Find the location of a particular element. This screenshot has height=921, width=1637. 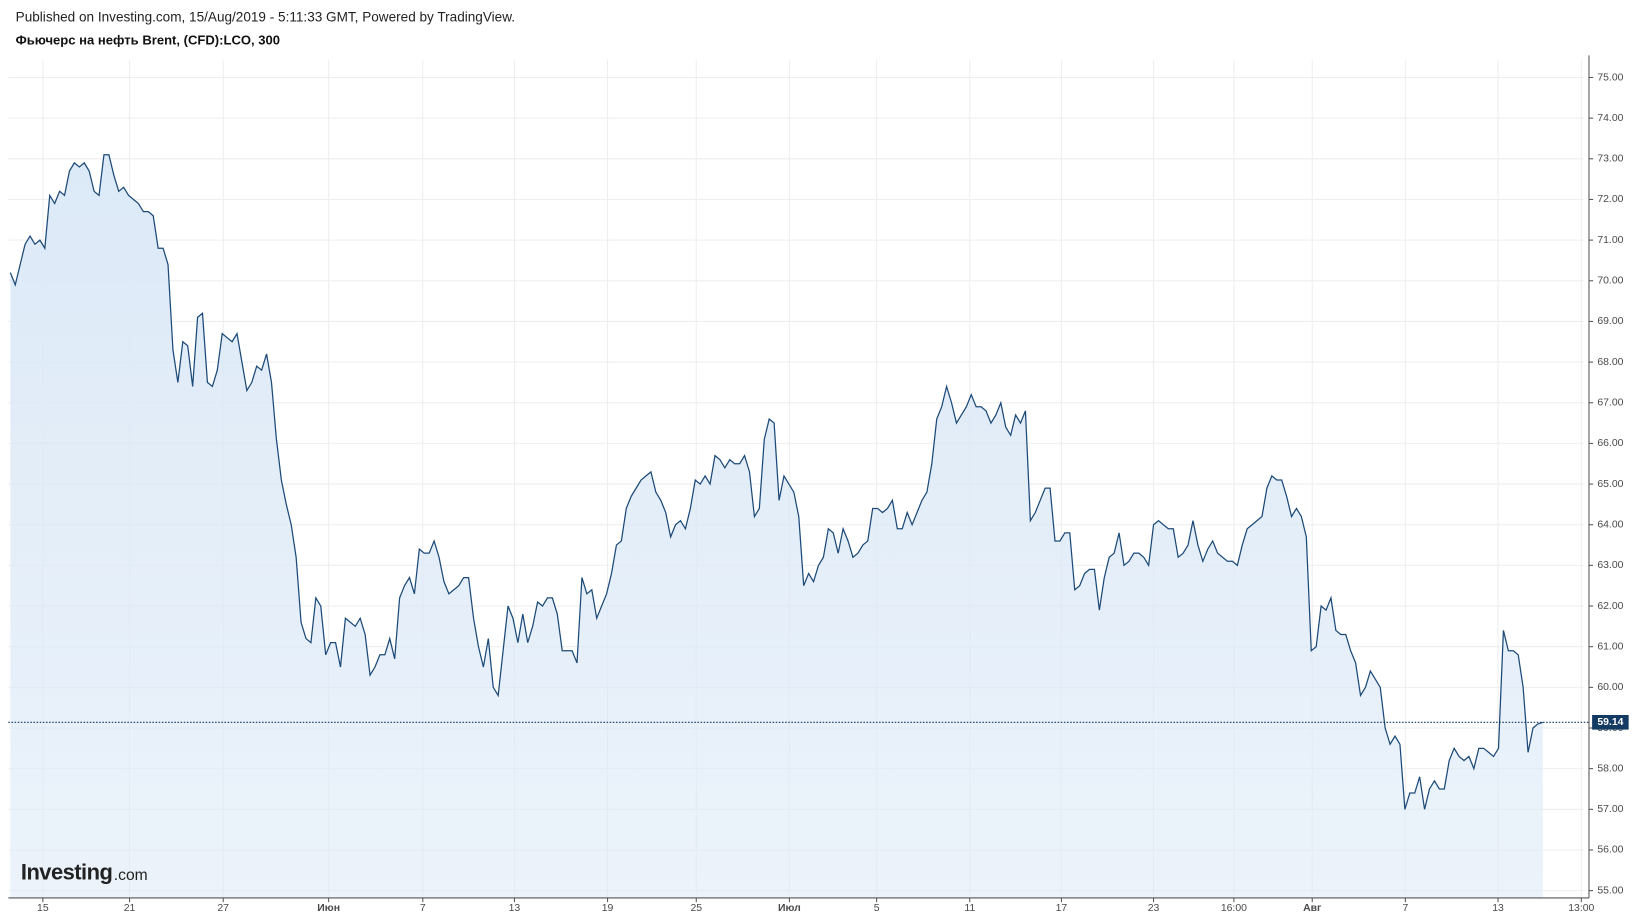

y-tick-label: 65.00 is located at coordinates (1610, 484).